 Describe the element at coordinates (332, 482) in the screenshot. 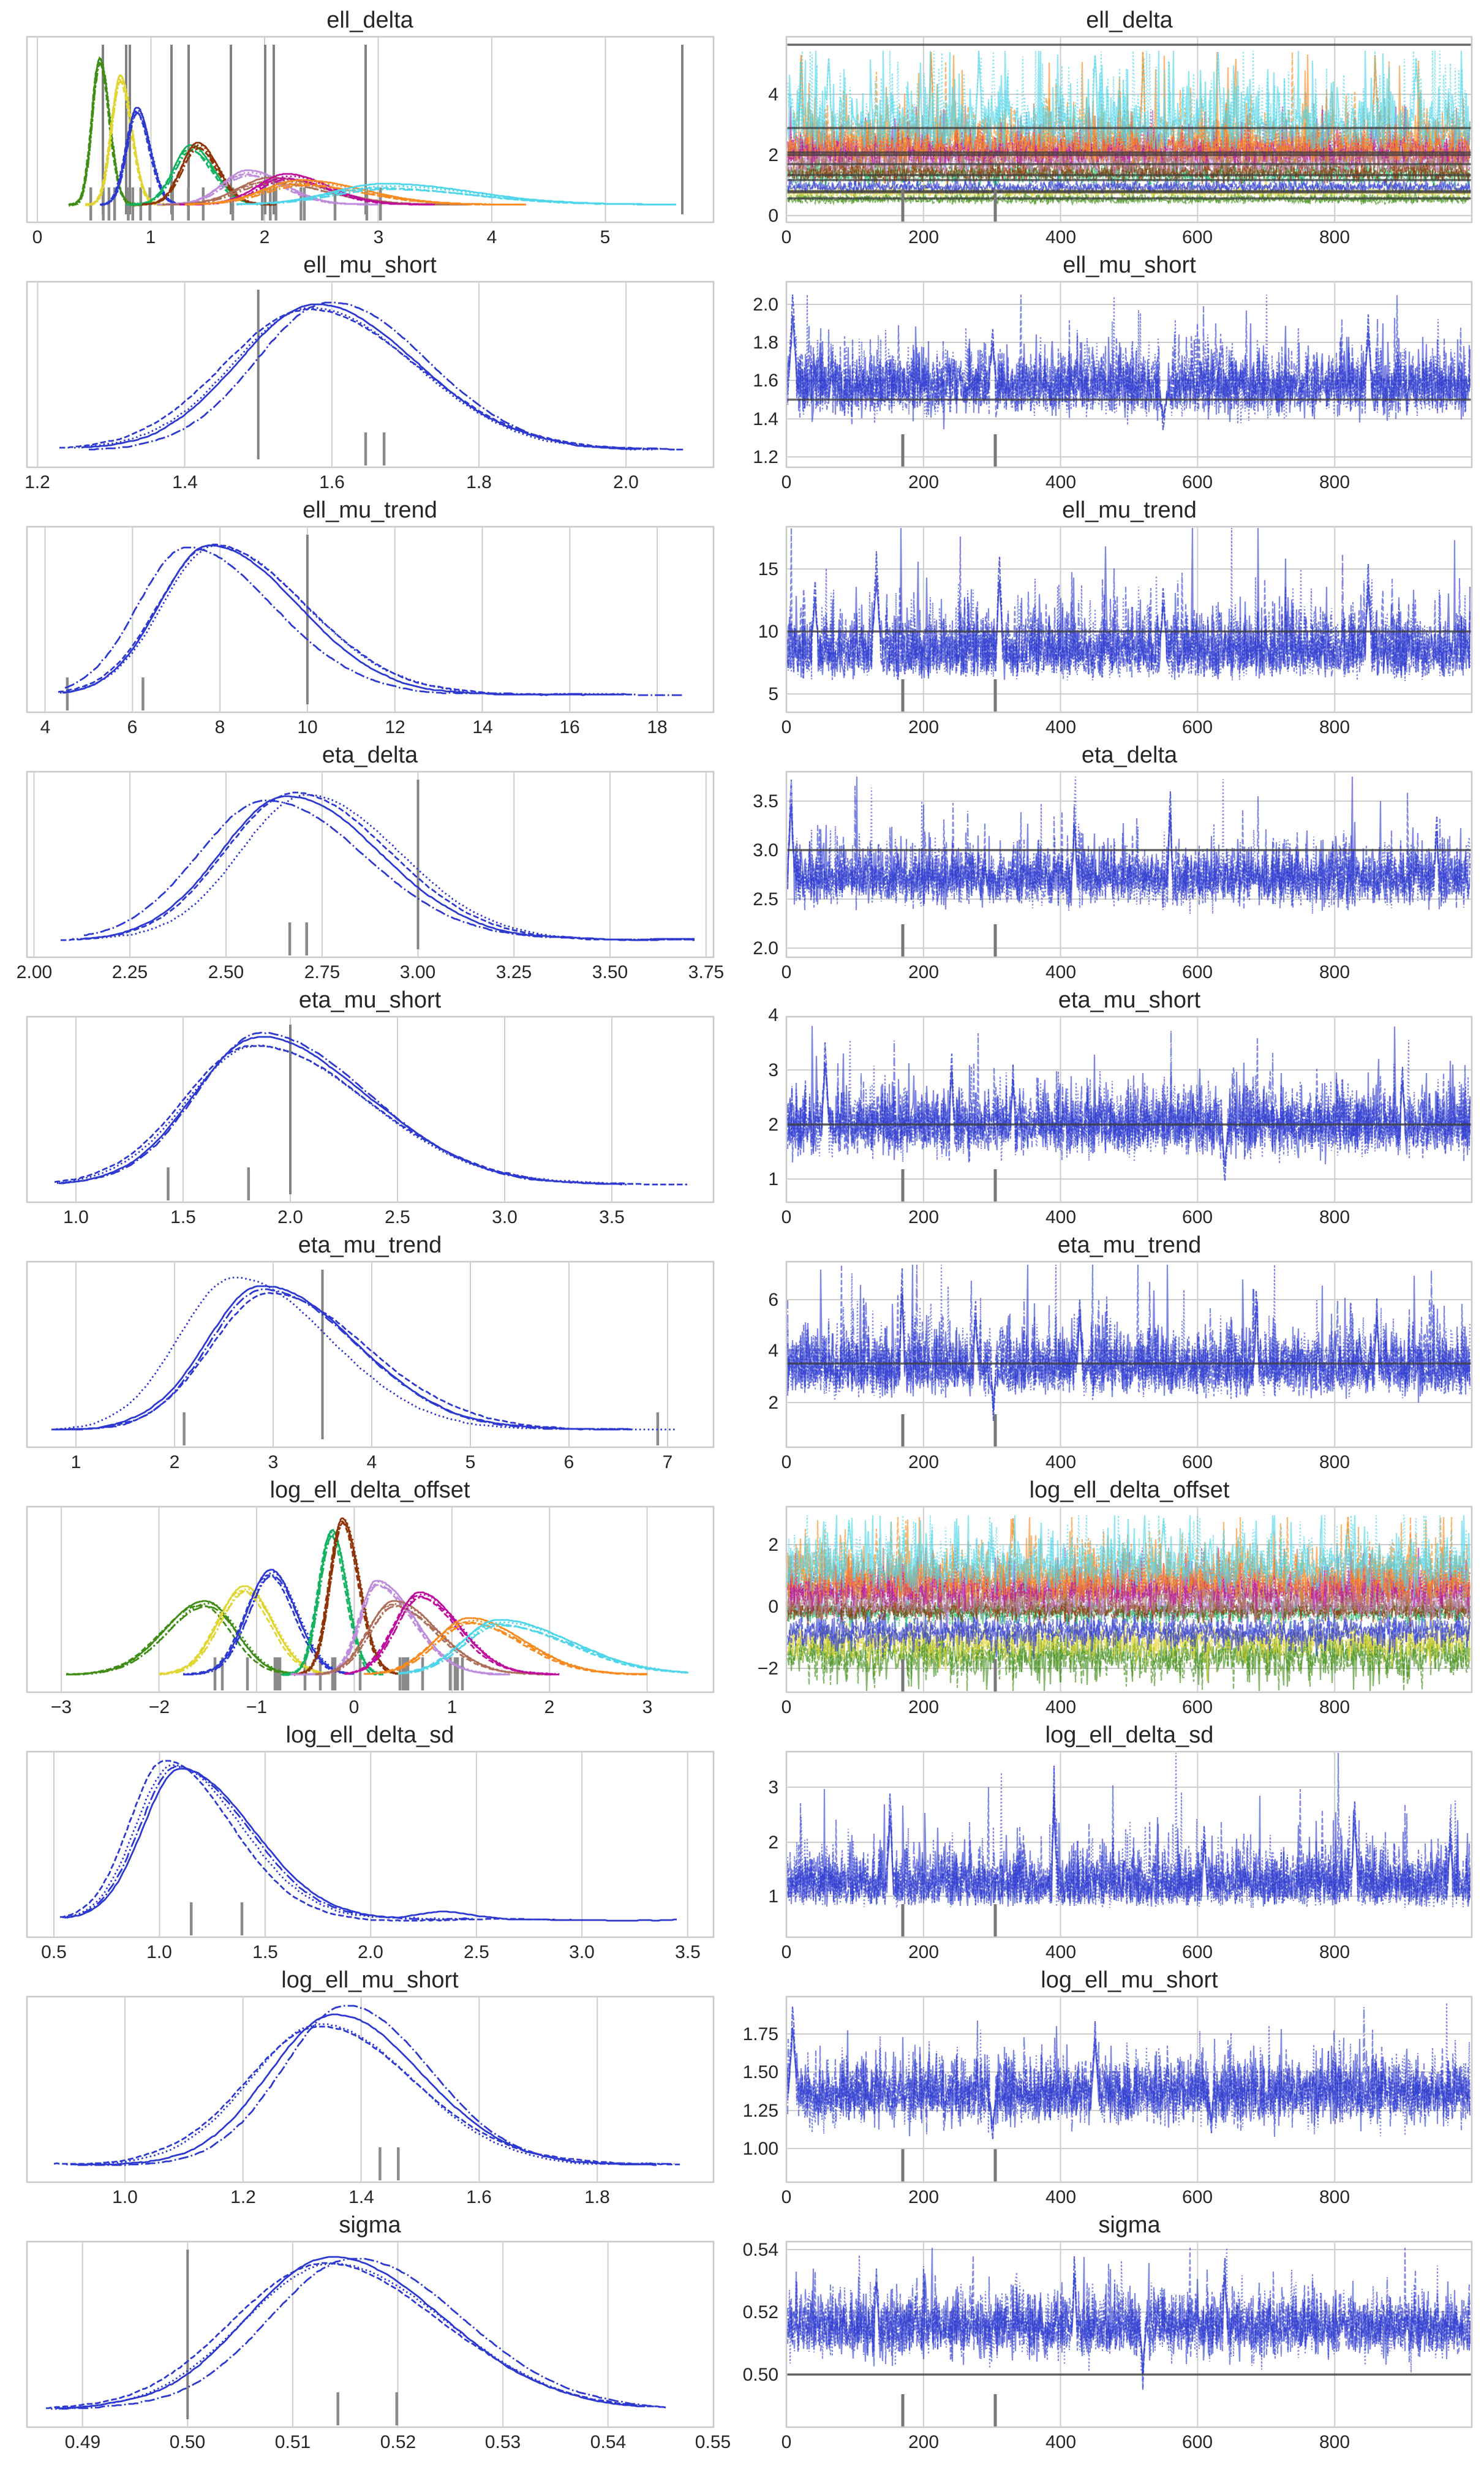

I see `svg-text: 1.6` at that location.